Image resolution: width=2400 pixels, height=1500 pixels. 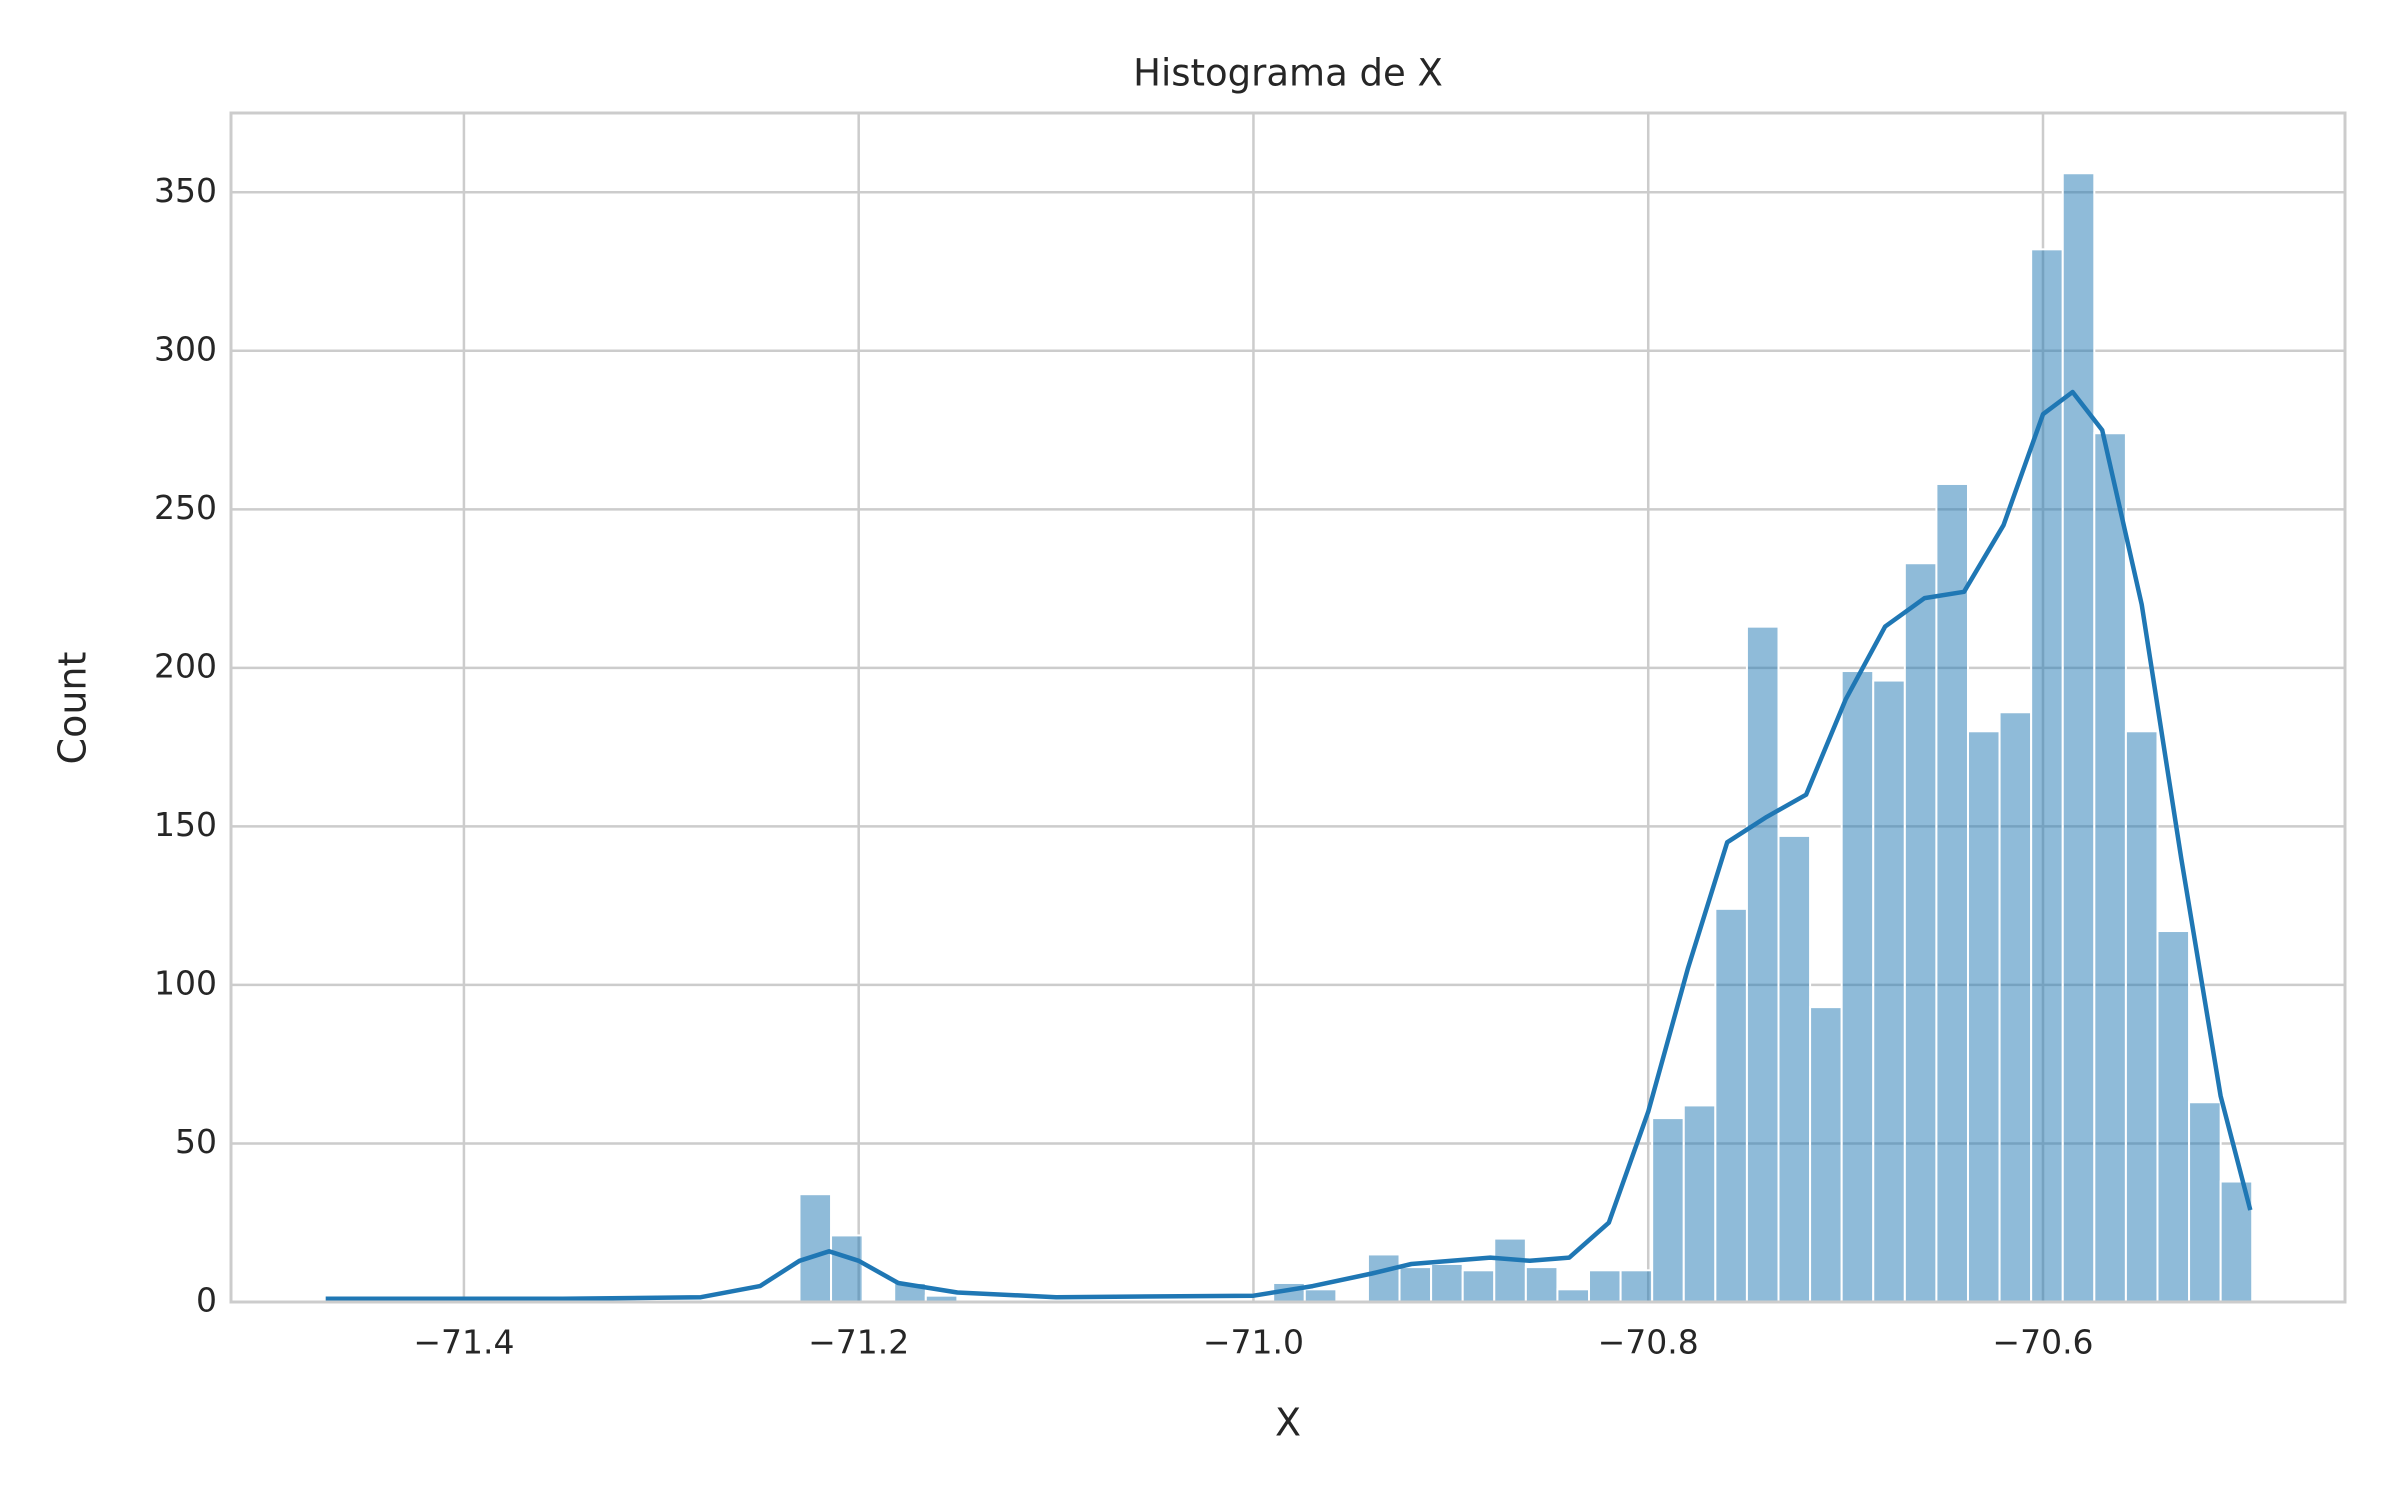 What do you see at coordinates (1253, 1342) in the screenshot?
I see `x-tick-label: −71.0` at bounding box center [1253, 1342].